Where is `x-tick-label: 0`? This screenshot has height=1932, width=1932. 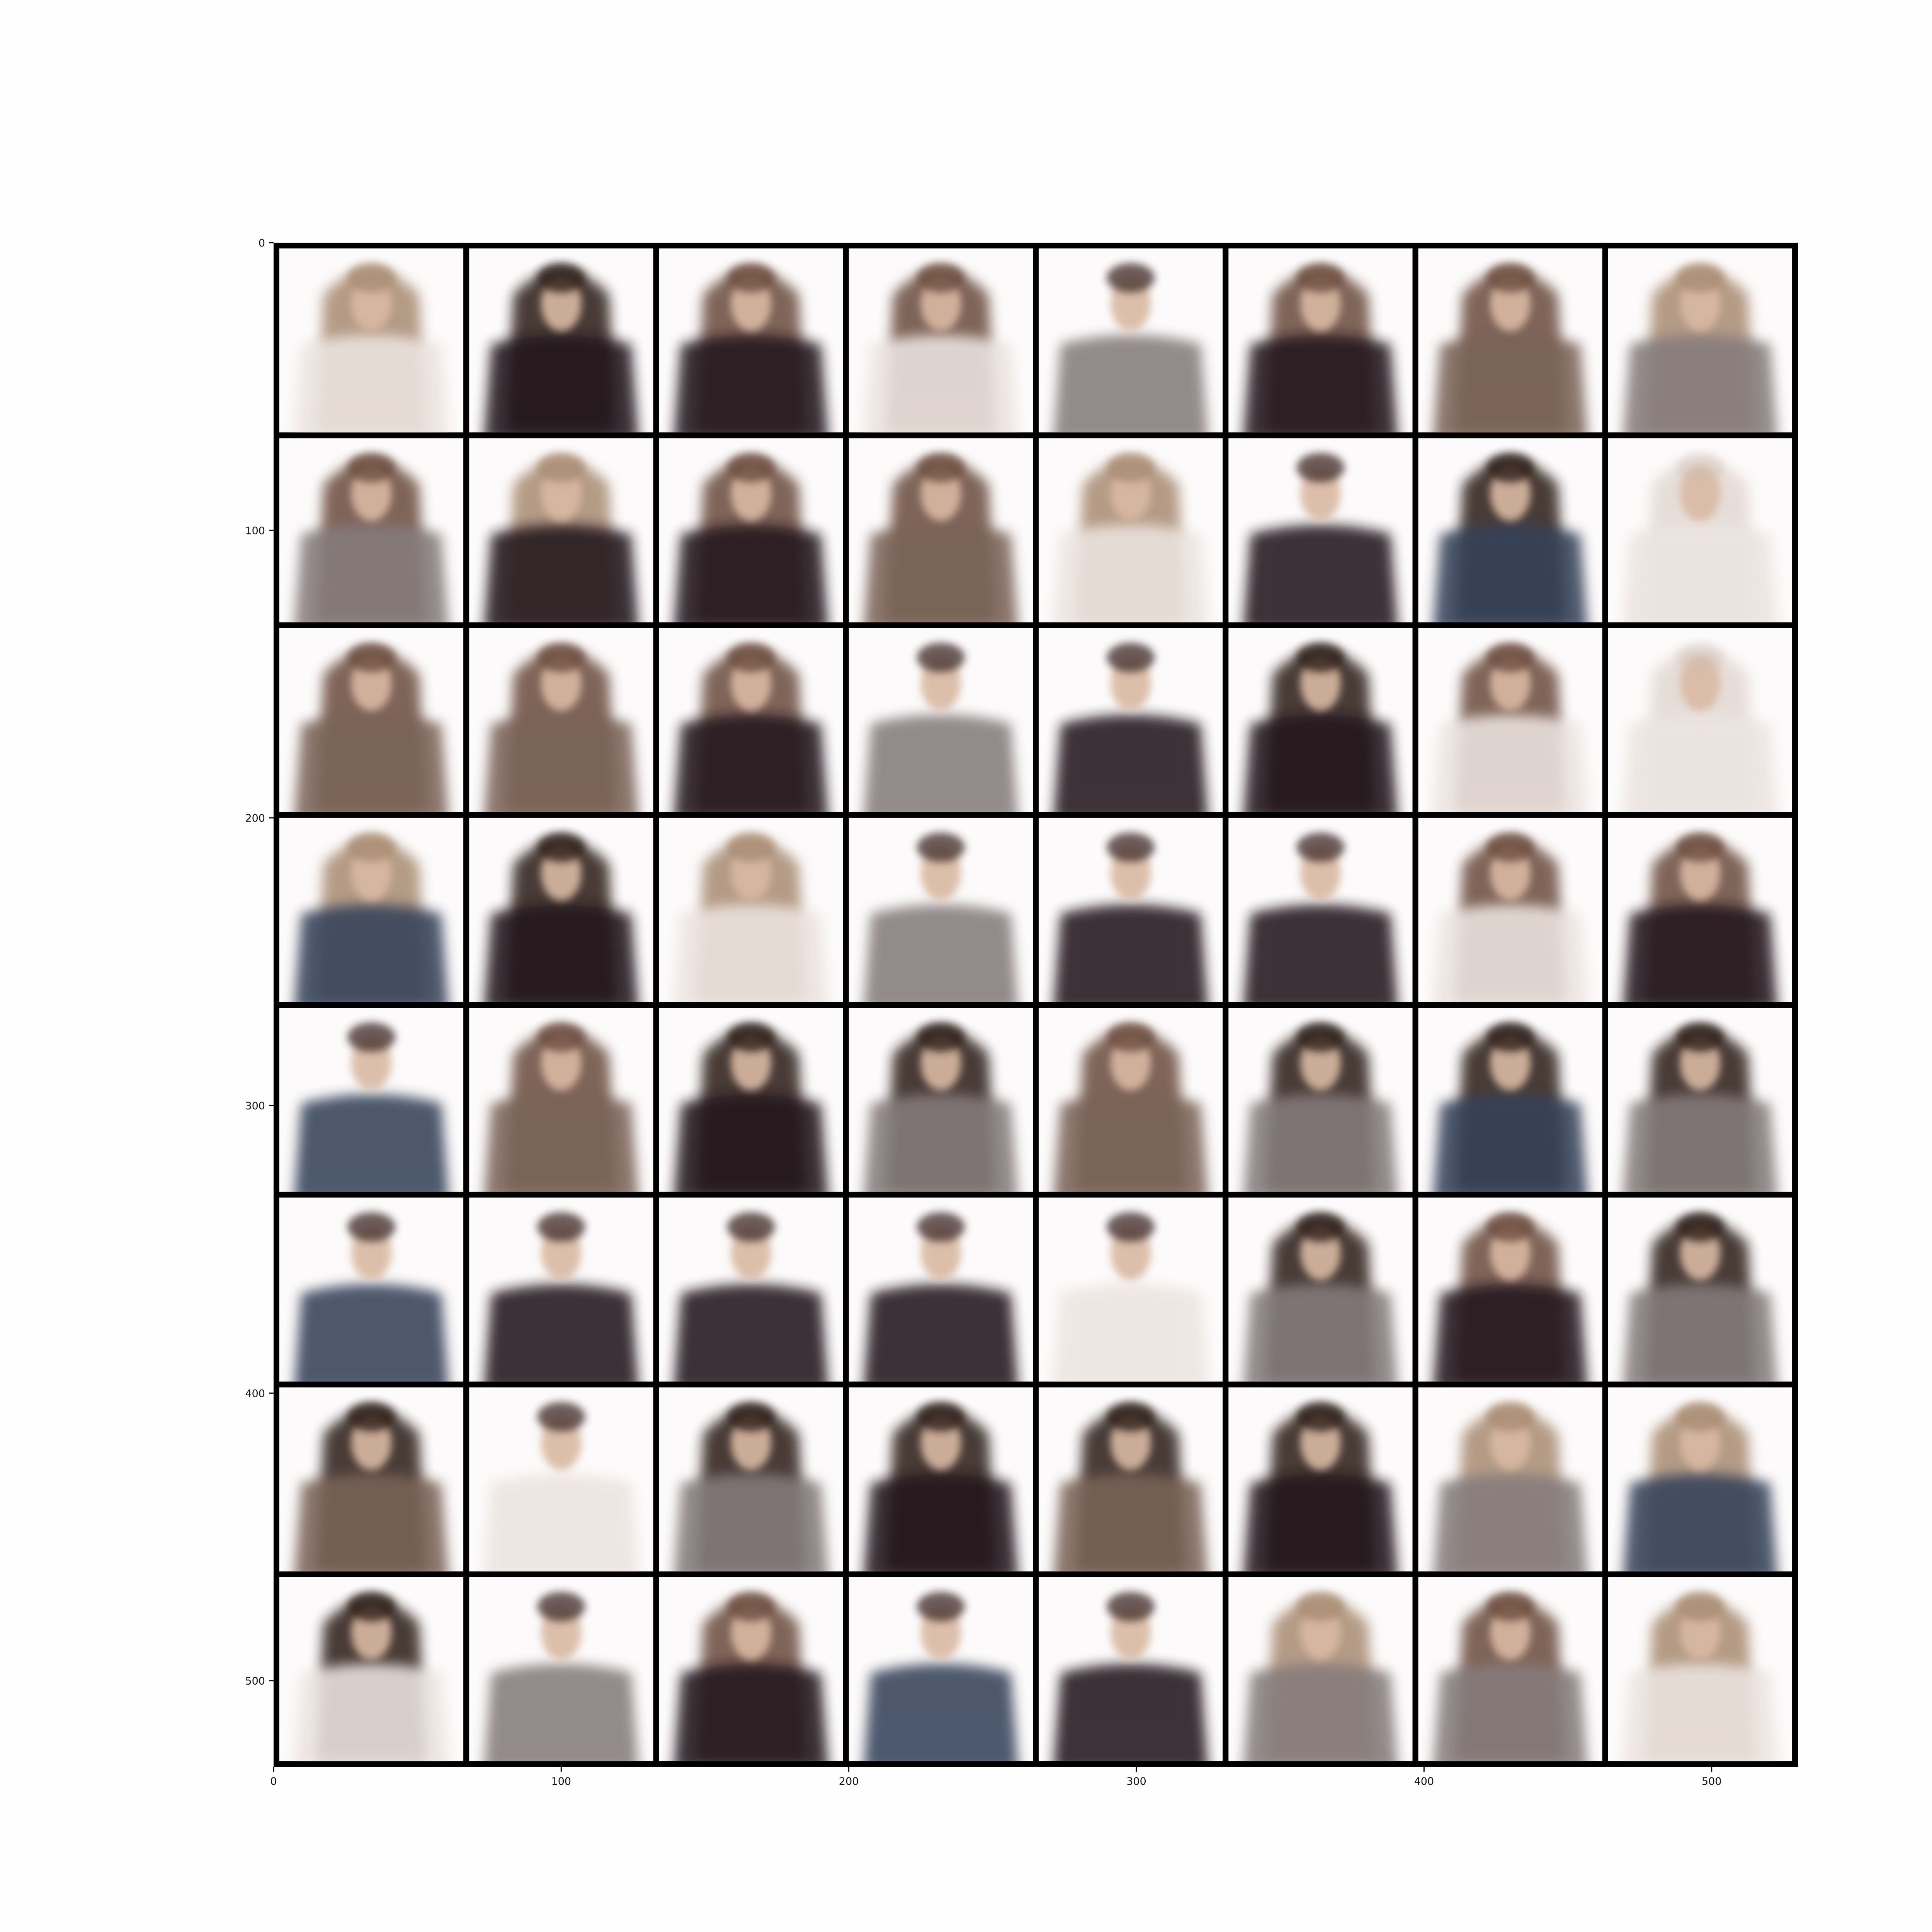
x-tick-label: 0 is located at coordinates (273, 1782).